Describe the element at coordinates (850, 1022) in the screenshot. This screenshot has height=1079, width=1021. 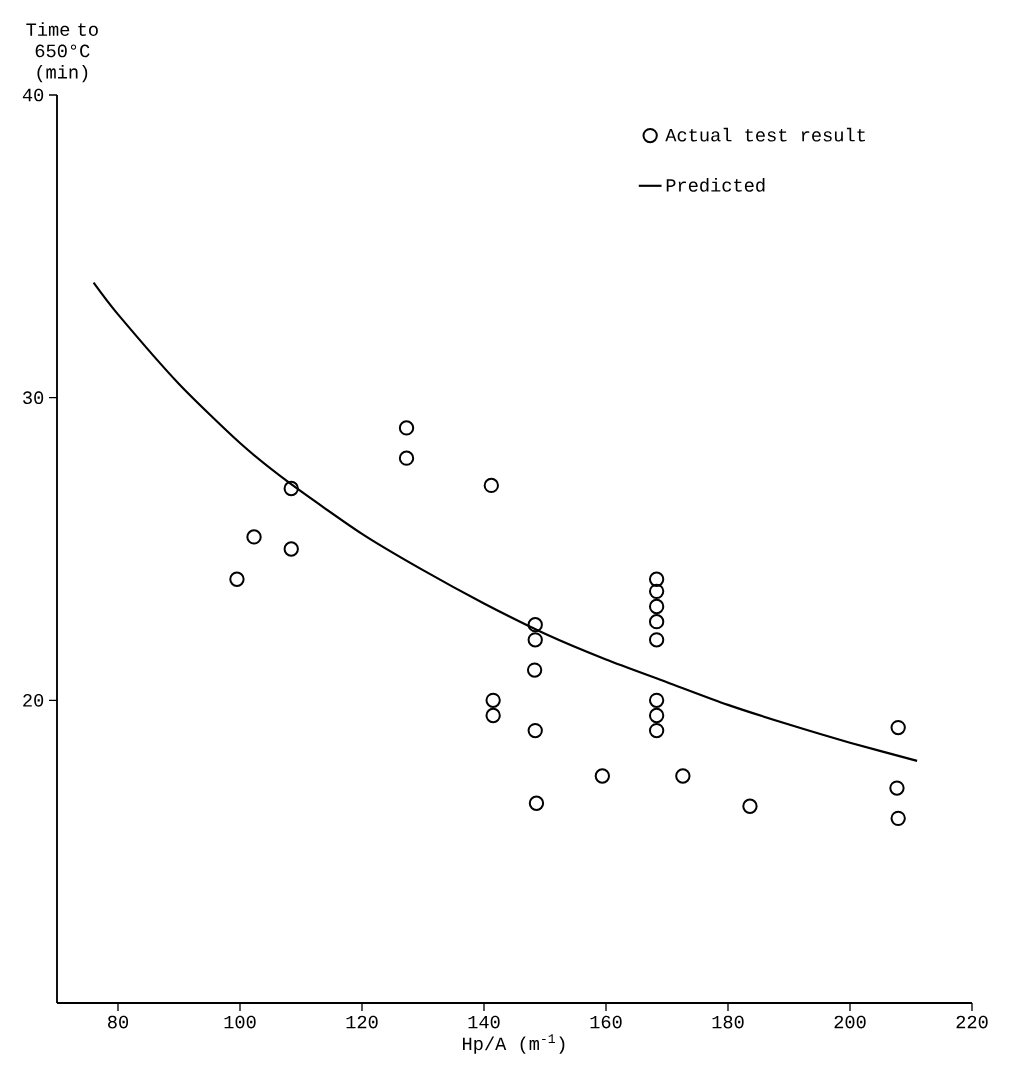
I see `x-tick-label: 200` at that location.